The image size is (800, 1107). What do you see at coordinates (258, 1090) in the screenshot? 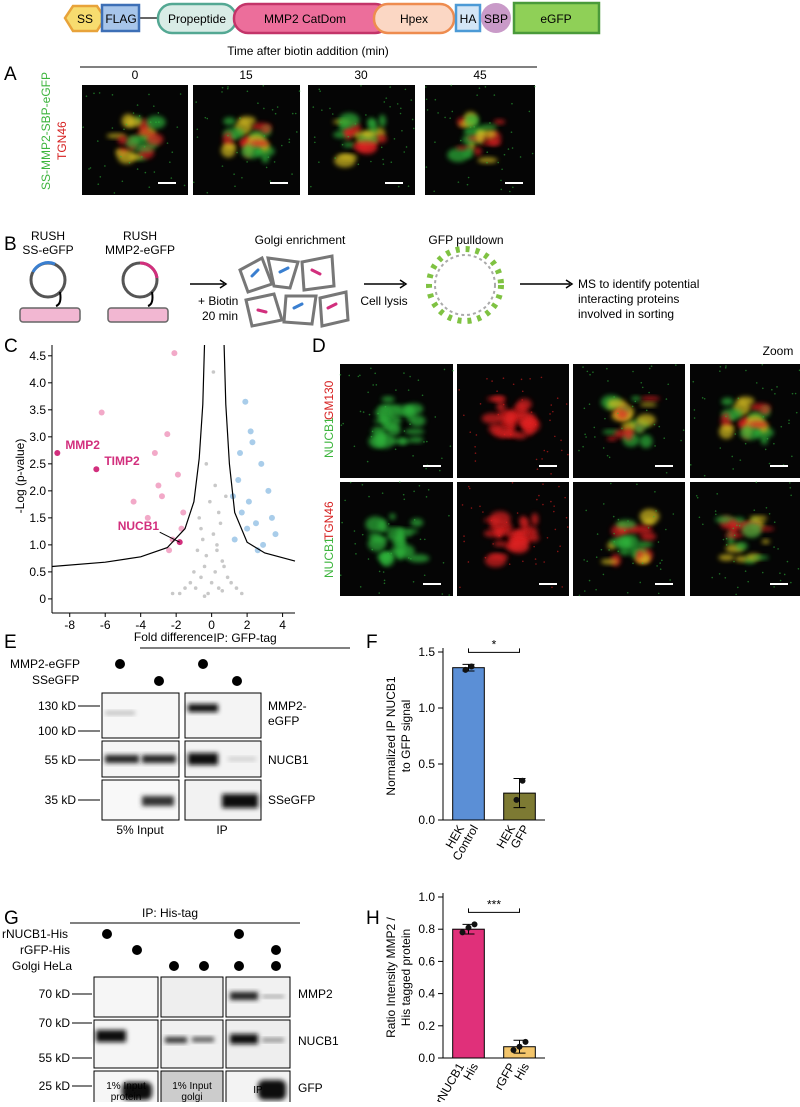
I see `lane-label: IP` at bounding box center [258, 1090].